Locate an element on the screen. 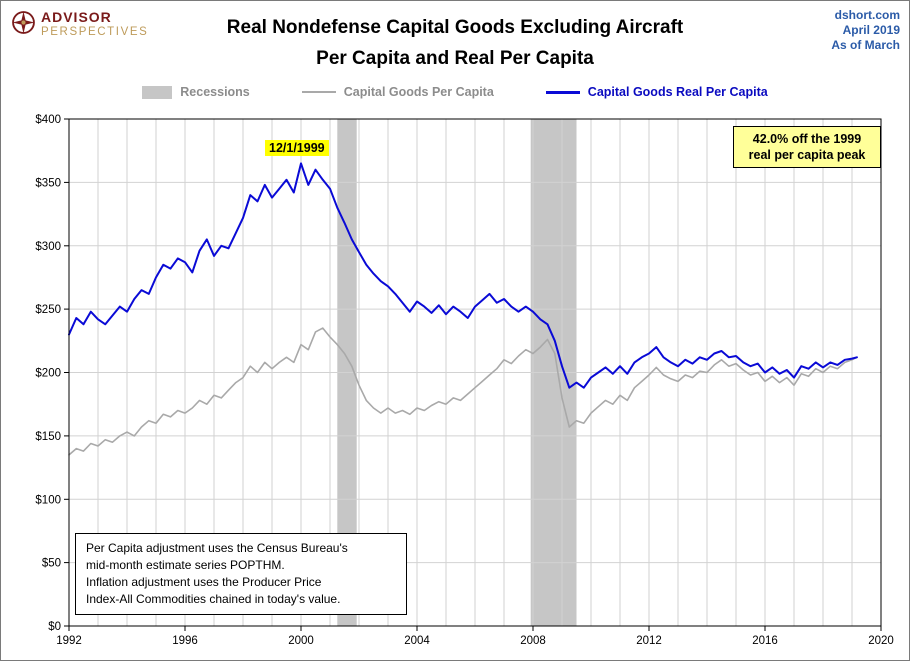  x-axis-tick-label: 1996 is located at coordinates (185, 641).